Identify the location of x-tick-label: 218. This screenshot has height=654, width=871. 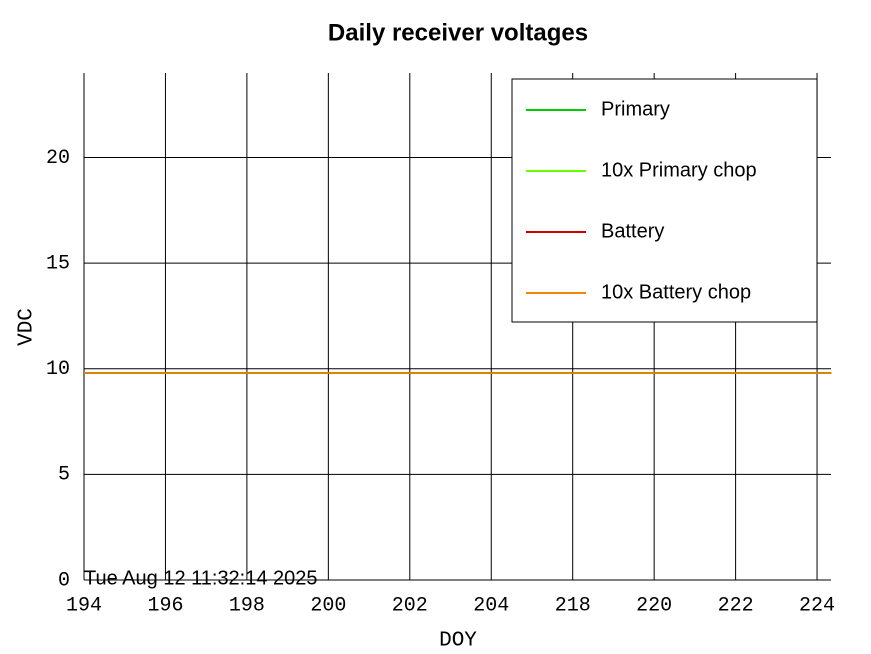
(573, 605).